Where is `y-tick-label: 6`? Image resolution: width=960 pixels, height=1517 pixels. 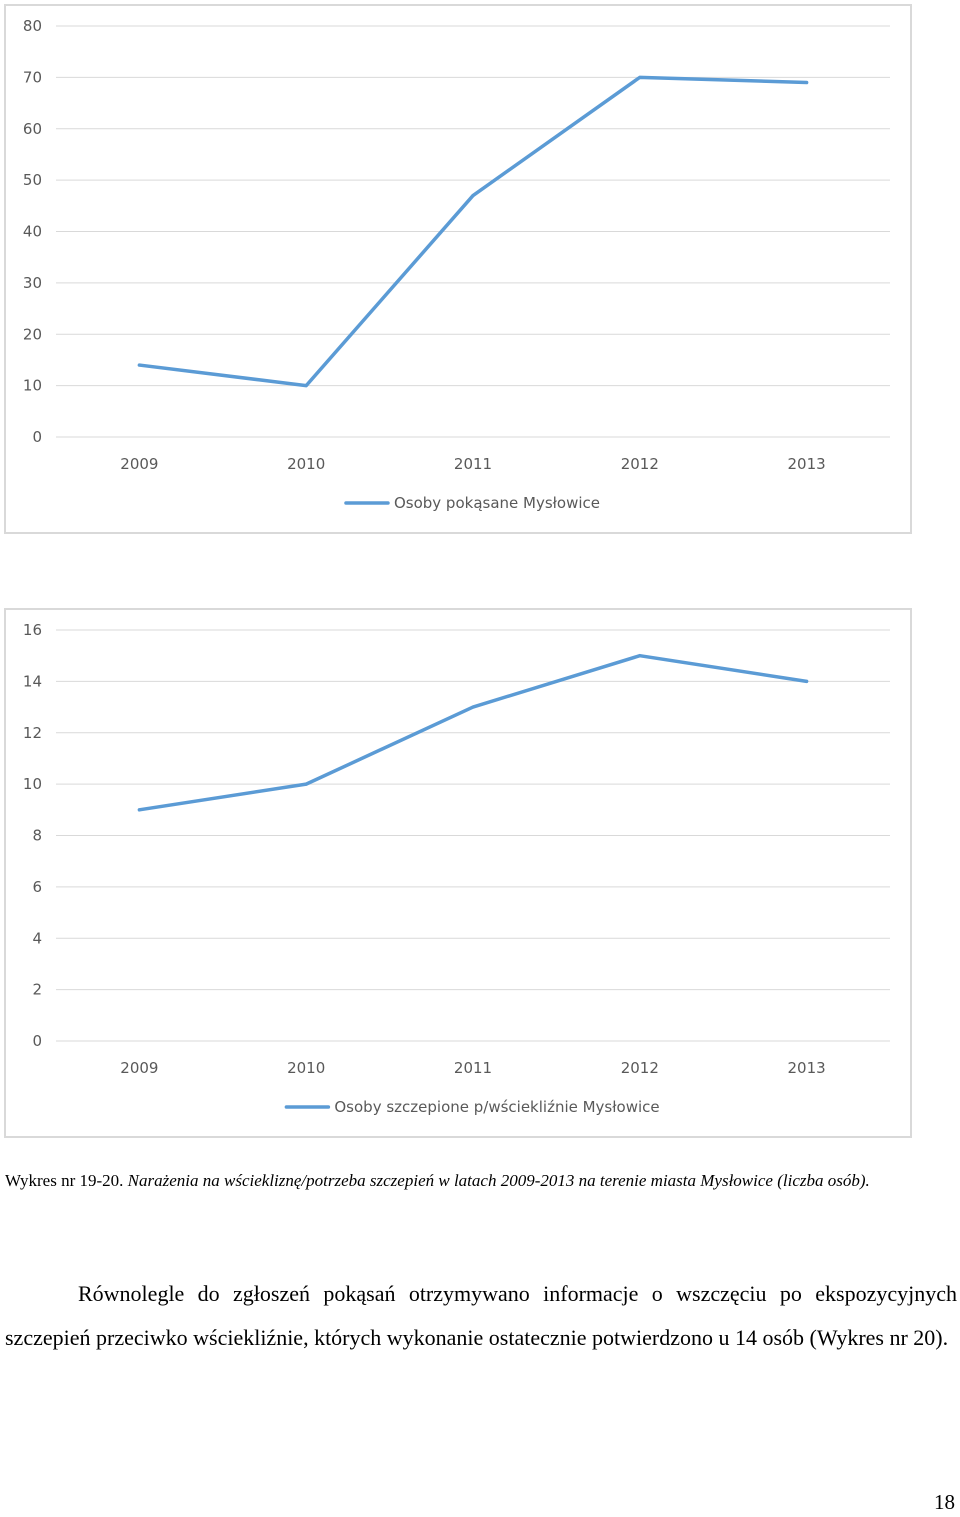
y-tick-label: 6 is located at coordinates (37, 887).